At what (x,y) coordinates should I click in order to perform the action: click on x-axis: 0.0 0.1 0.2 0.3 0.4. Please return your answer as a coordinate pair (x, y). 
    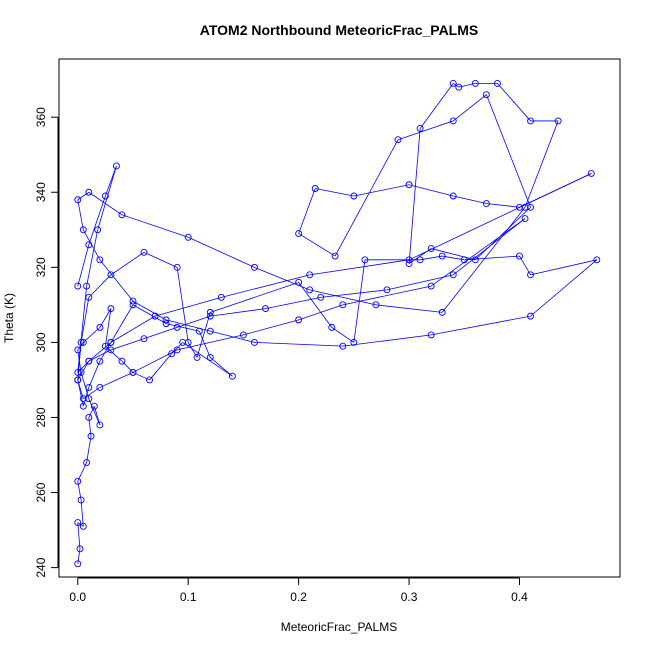
    Looking at the image, I should click on (298, 590).